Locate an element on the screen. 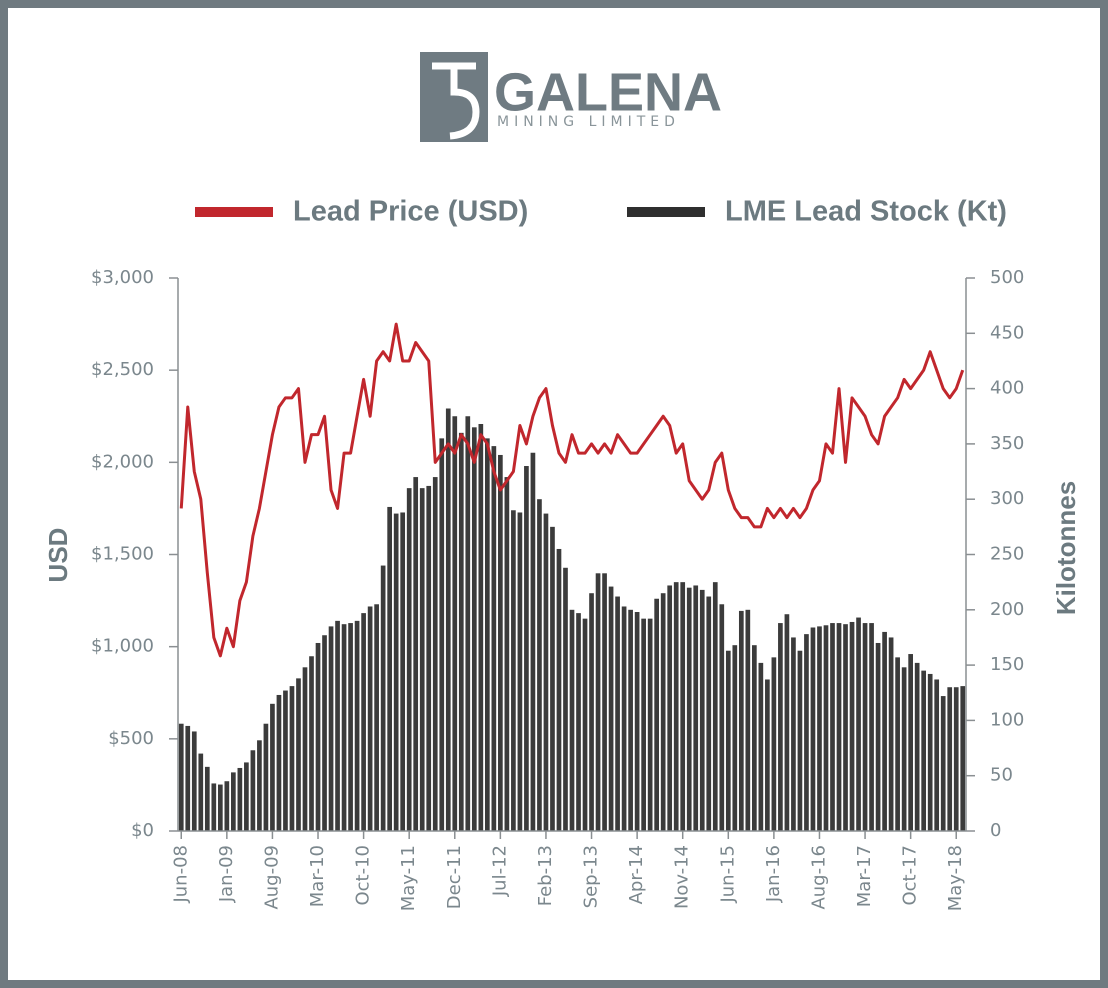 The height and width of the screenshot is (988, 1108). x-tick-label: Nov-14 is located at coordinates (682, 877).